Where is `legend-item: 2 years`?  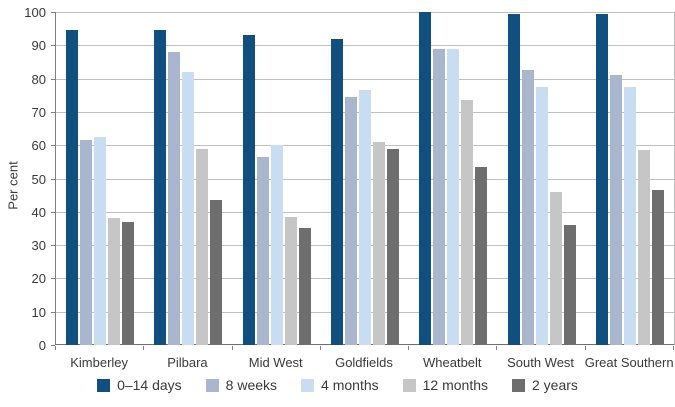 legend-item: 2 years is located at coordinates (545, 385).